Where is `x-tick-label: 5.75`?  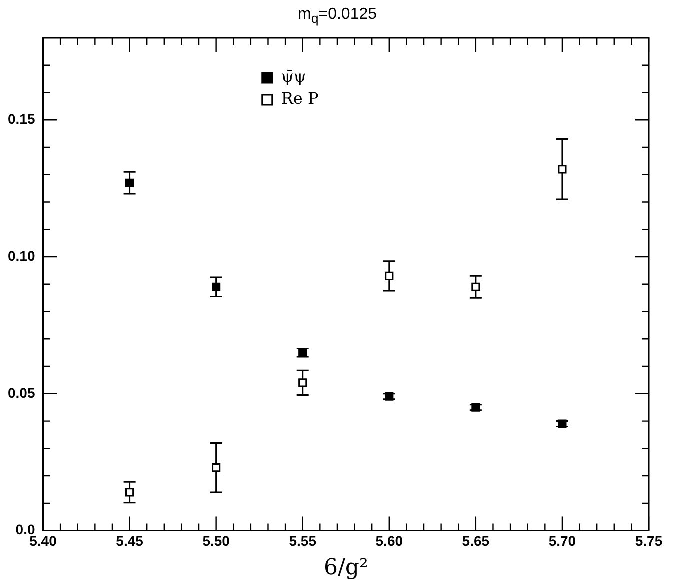
x-tick-label: 5.75 is located at coordinates (649, 541).